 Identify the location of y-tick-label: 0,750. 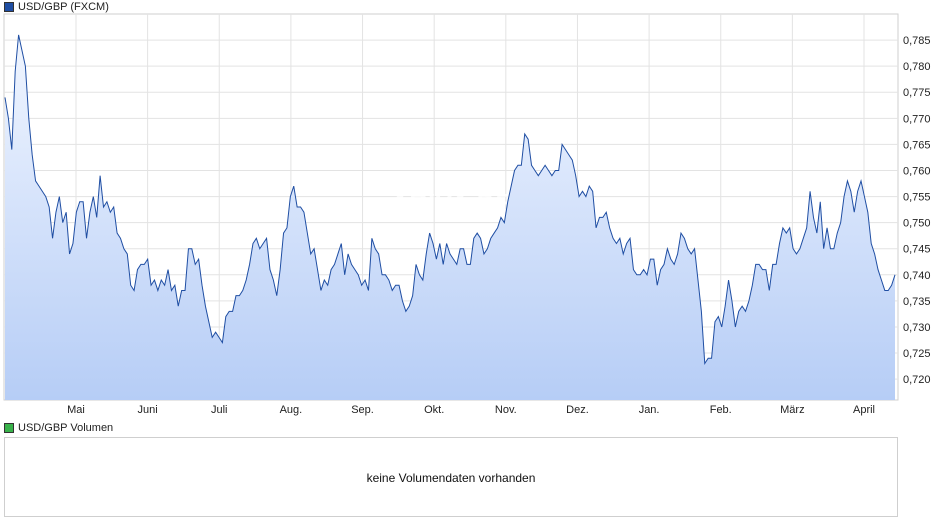
(917, 224).